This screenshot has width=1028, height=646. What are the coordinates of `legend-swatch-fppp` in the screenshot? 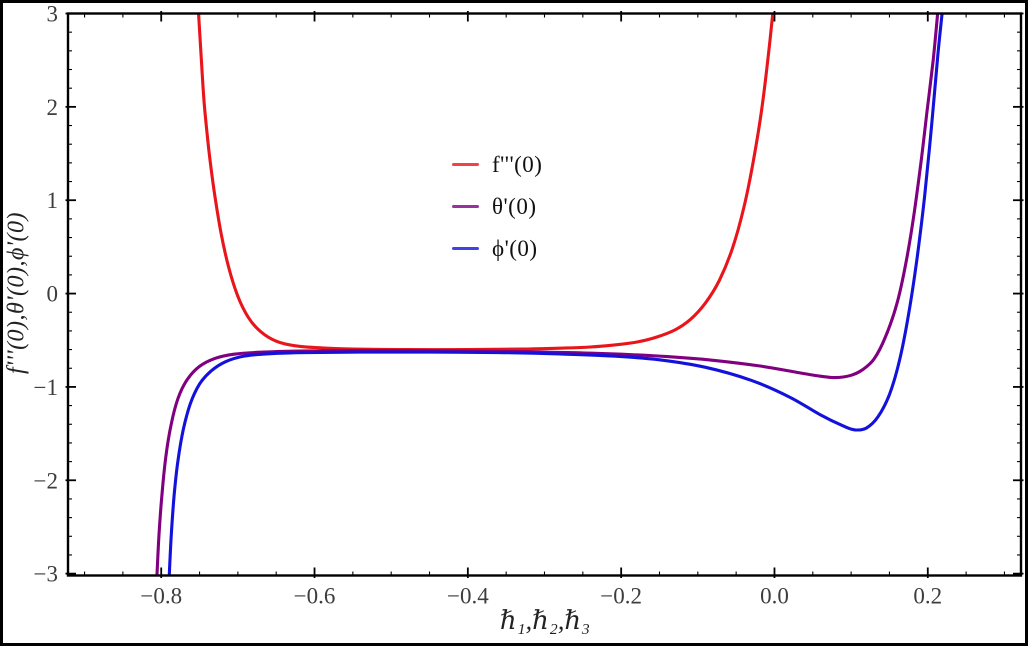 It's located at (465, 164).